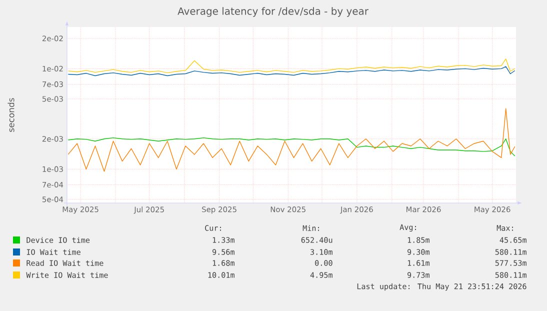  What do you see at coordinates (11, 115) in the screenshot?
I see `y-axis-title: seconds` at bounding box center [11, 115].